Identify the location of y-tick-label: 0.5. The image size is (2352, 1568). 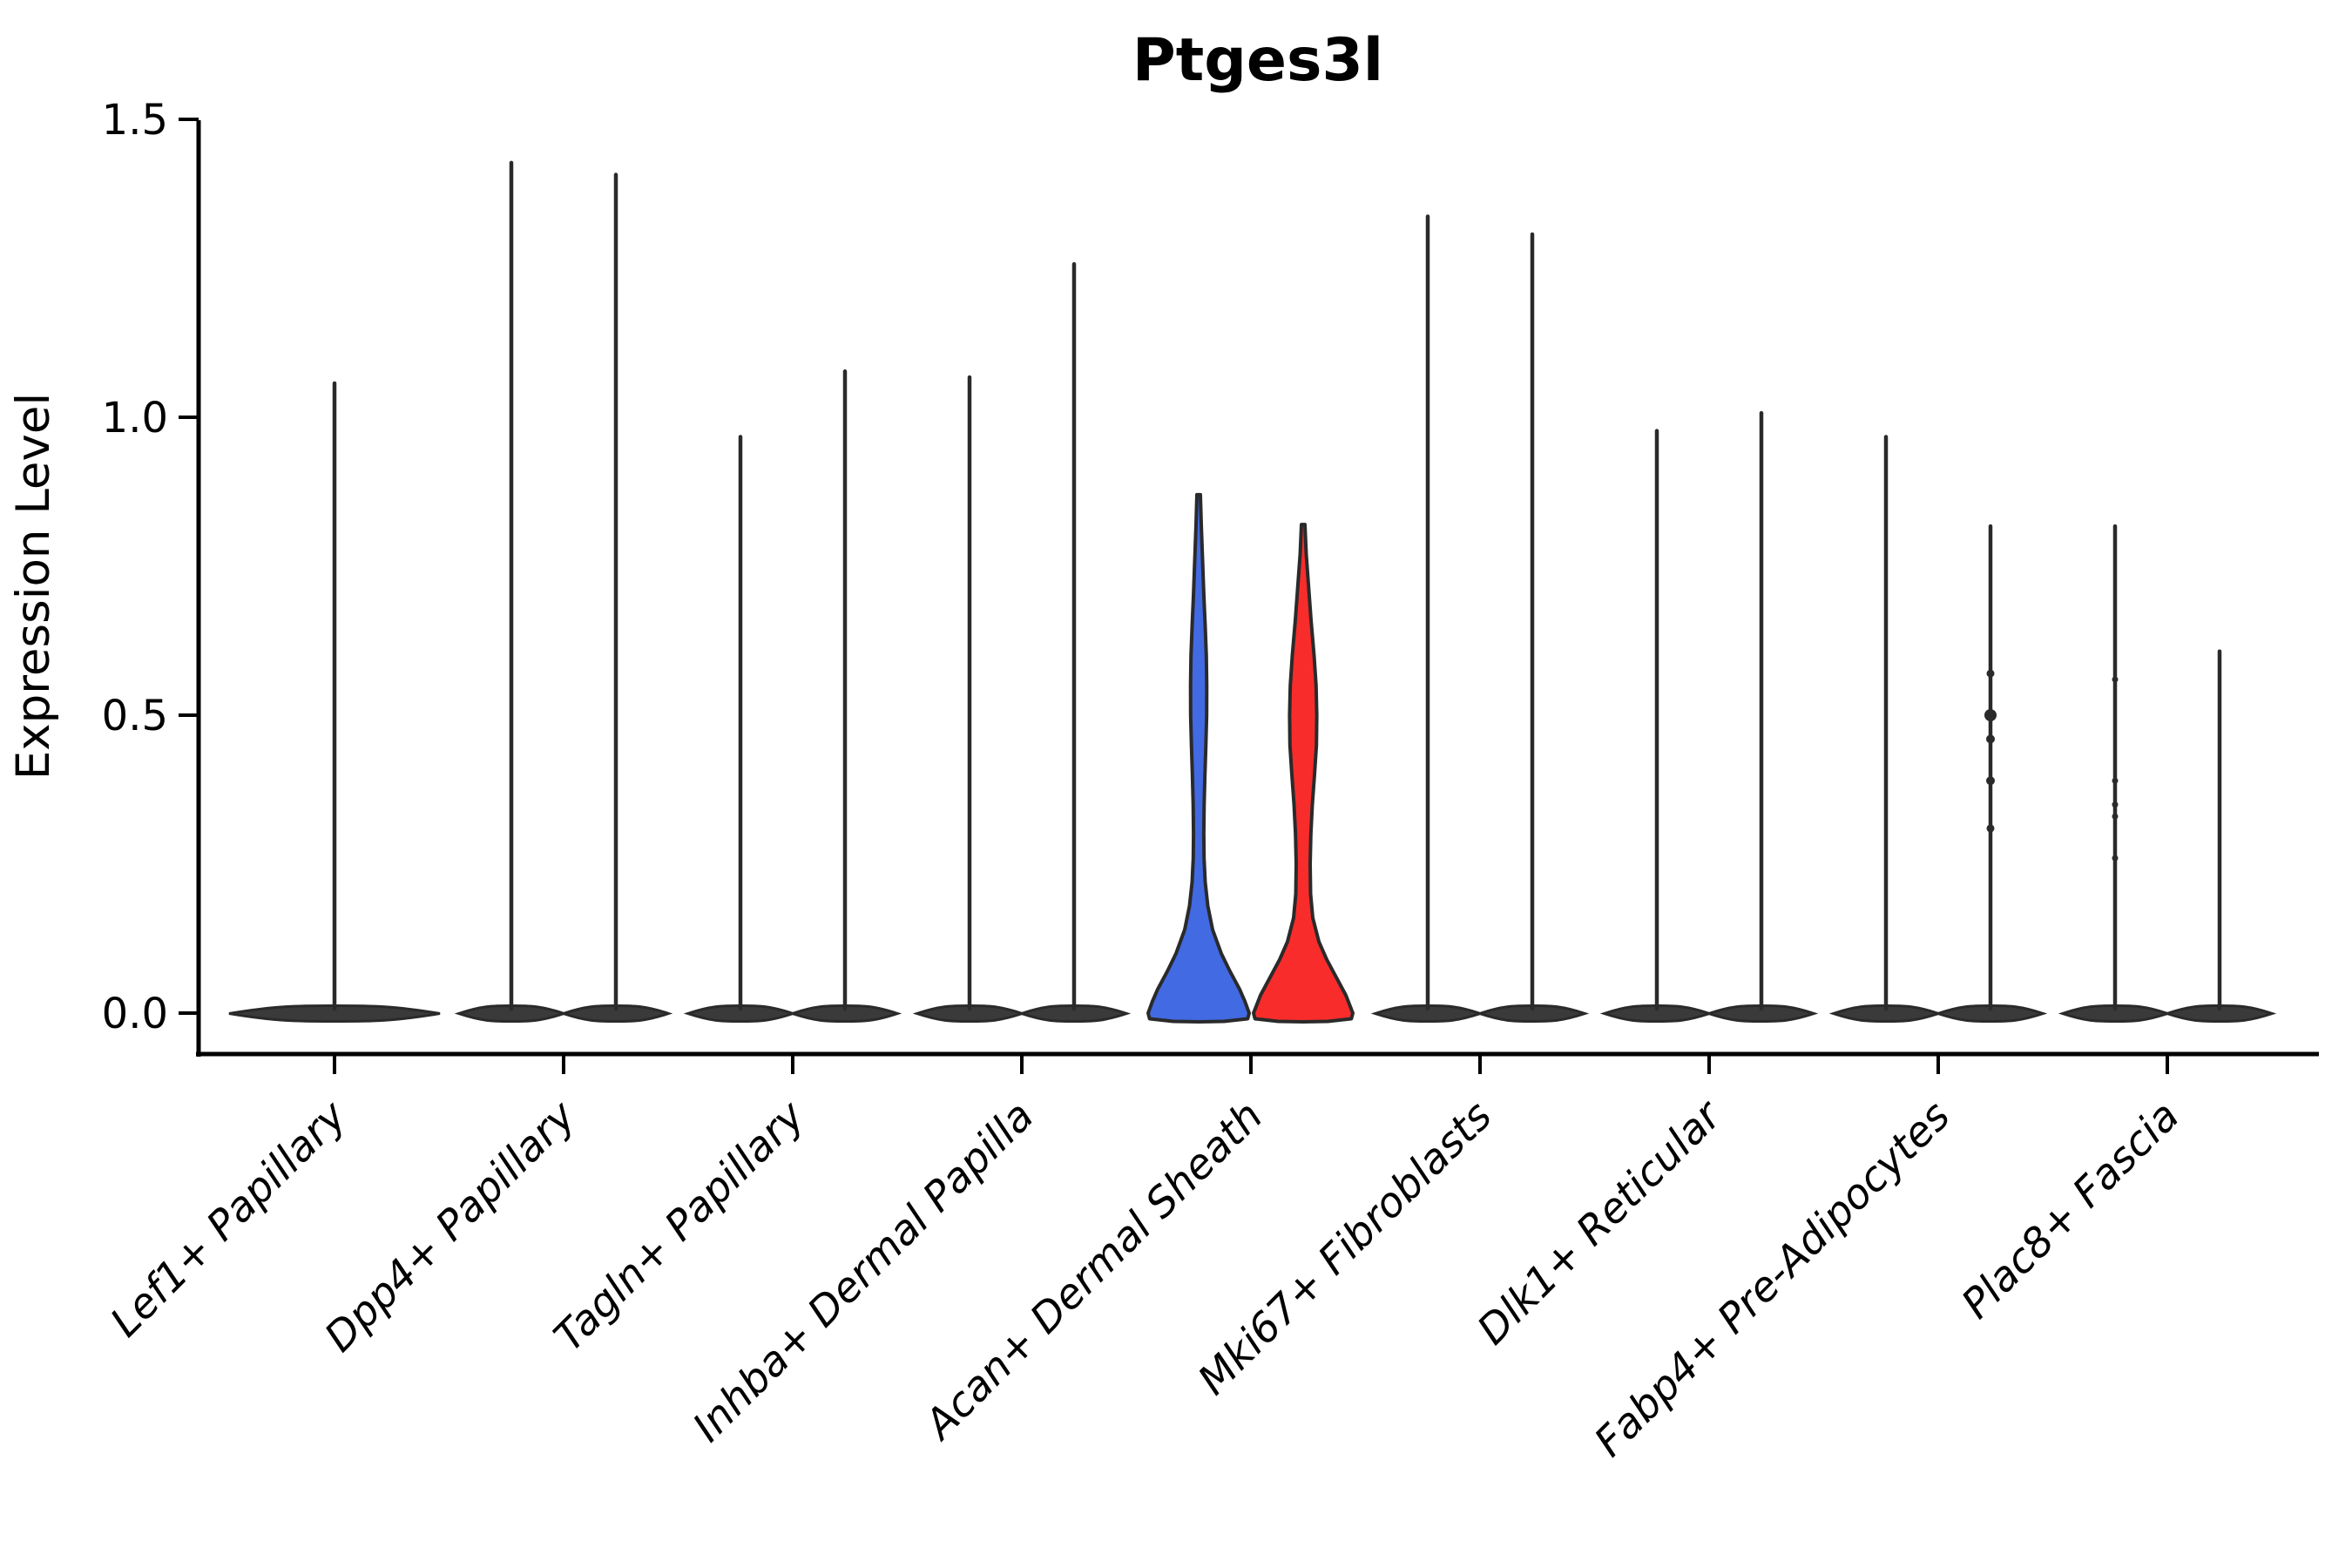
(135, 716).